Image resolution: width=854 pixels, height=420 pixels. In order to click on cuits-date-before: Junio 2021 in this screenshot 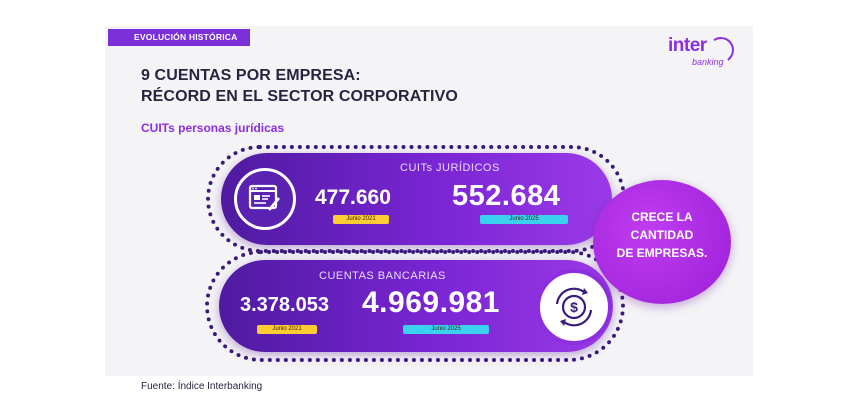, I will do `click(361, 219)`.